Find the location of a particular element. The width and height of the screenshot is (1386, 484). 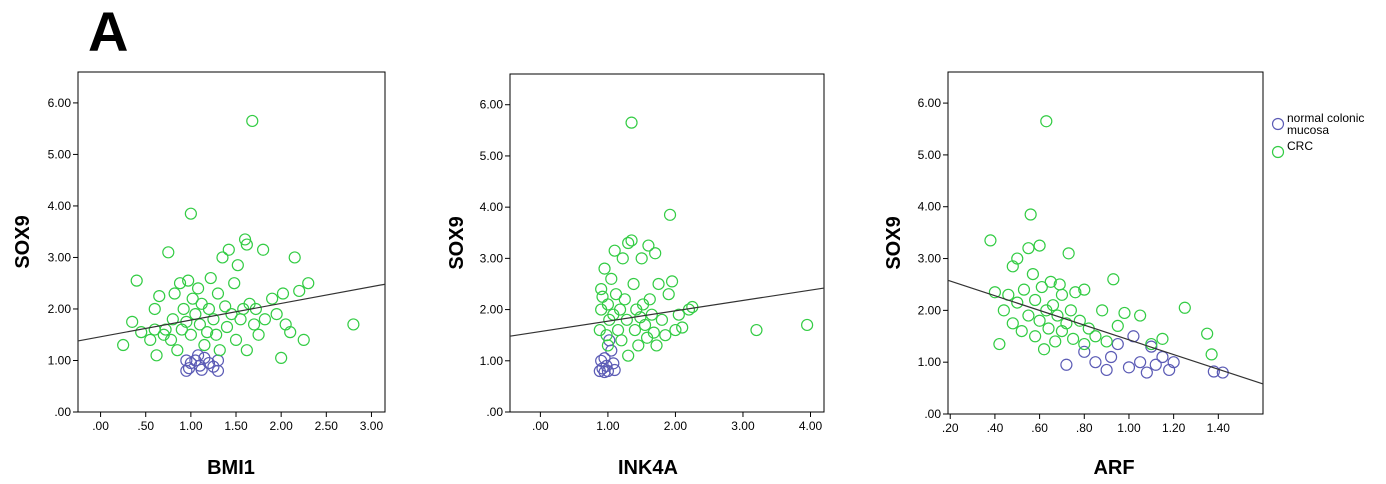

x-tick-label: 3.00 is located at coordinates (743, 426).